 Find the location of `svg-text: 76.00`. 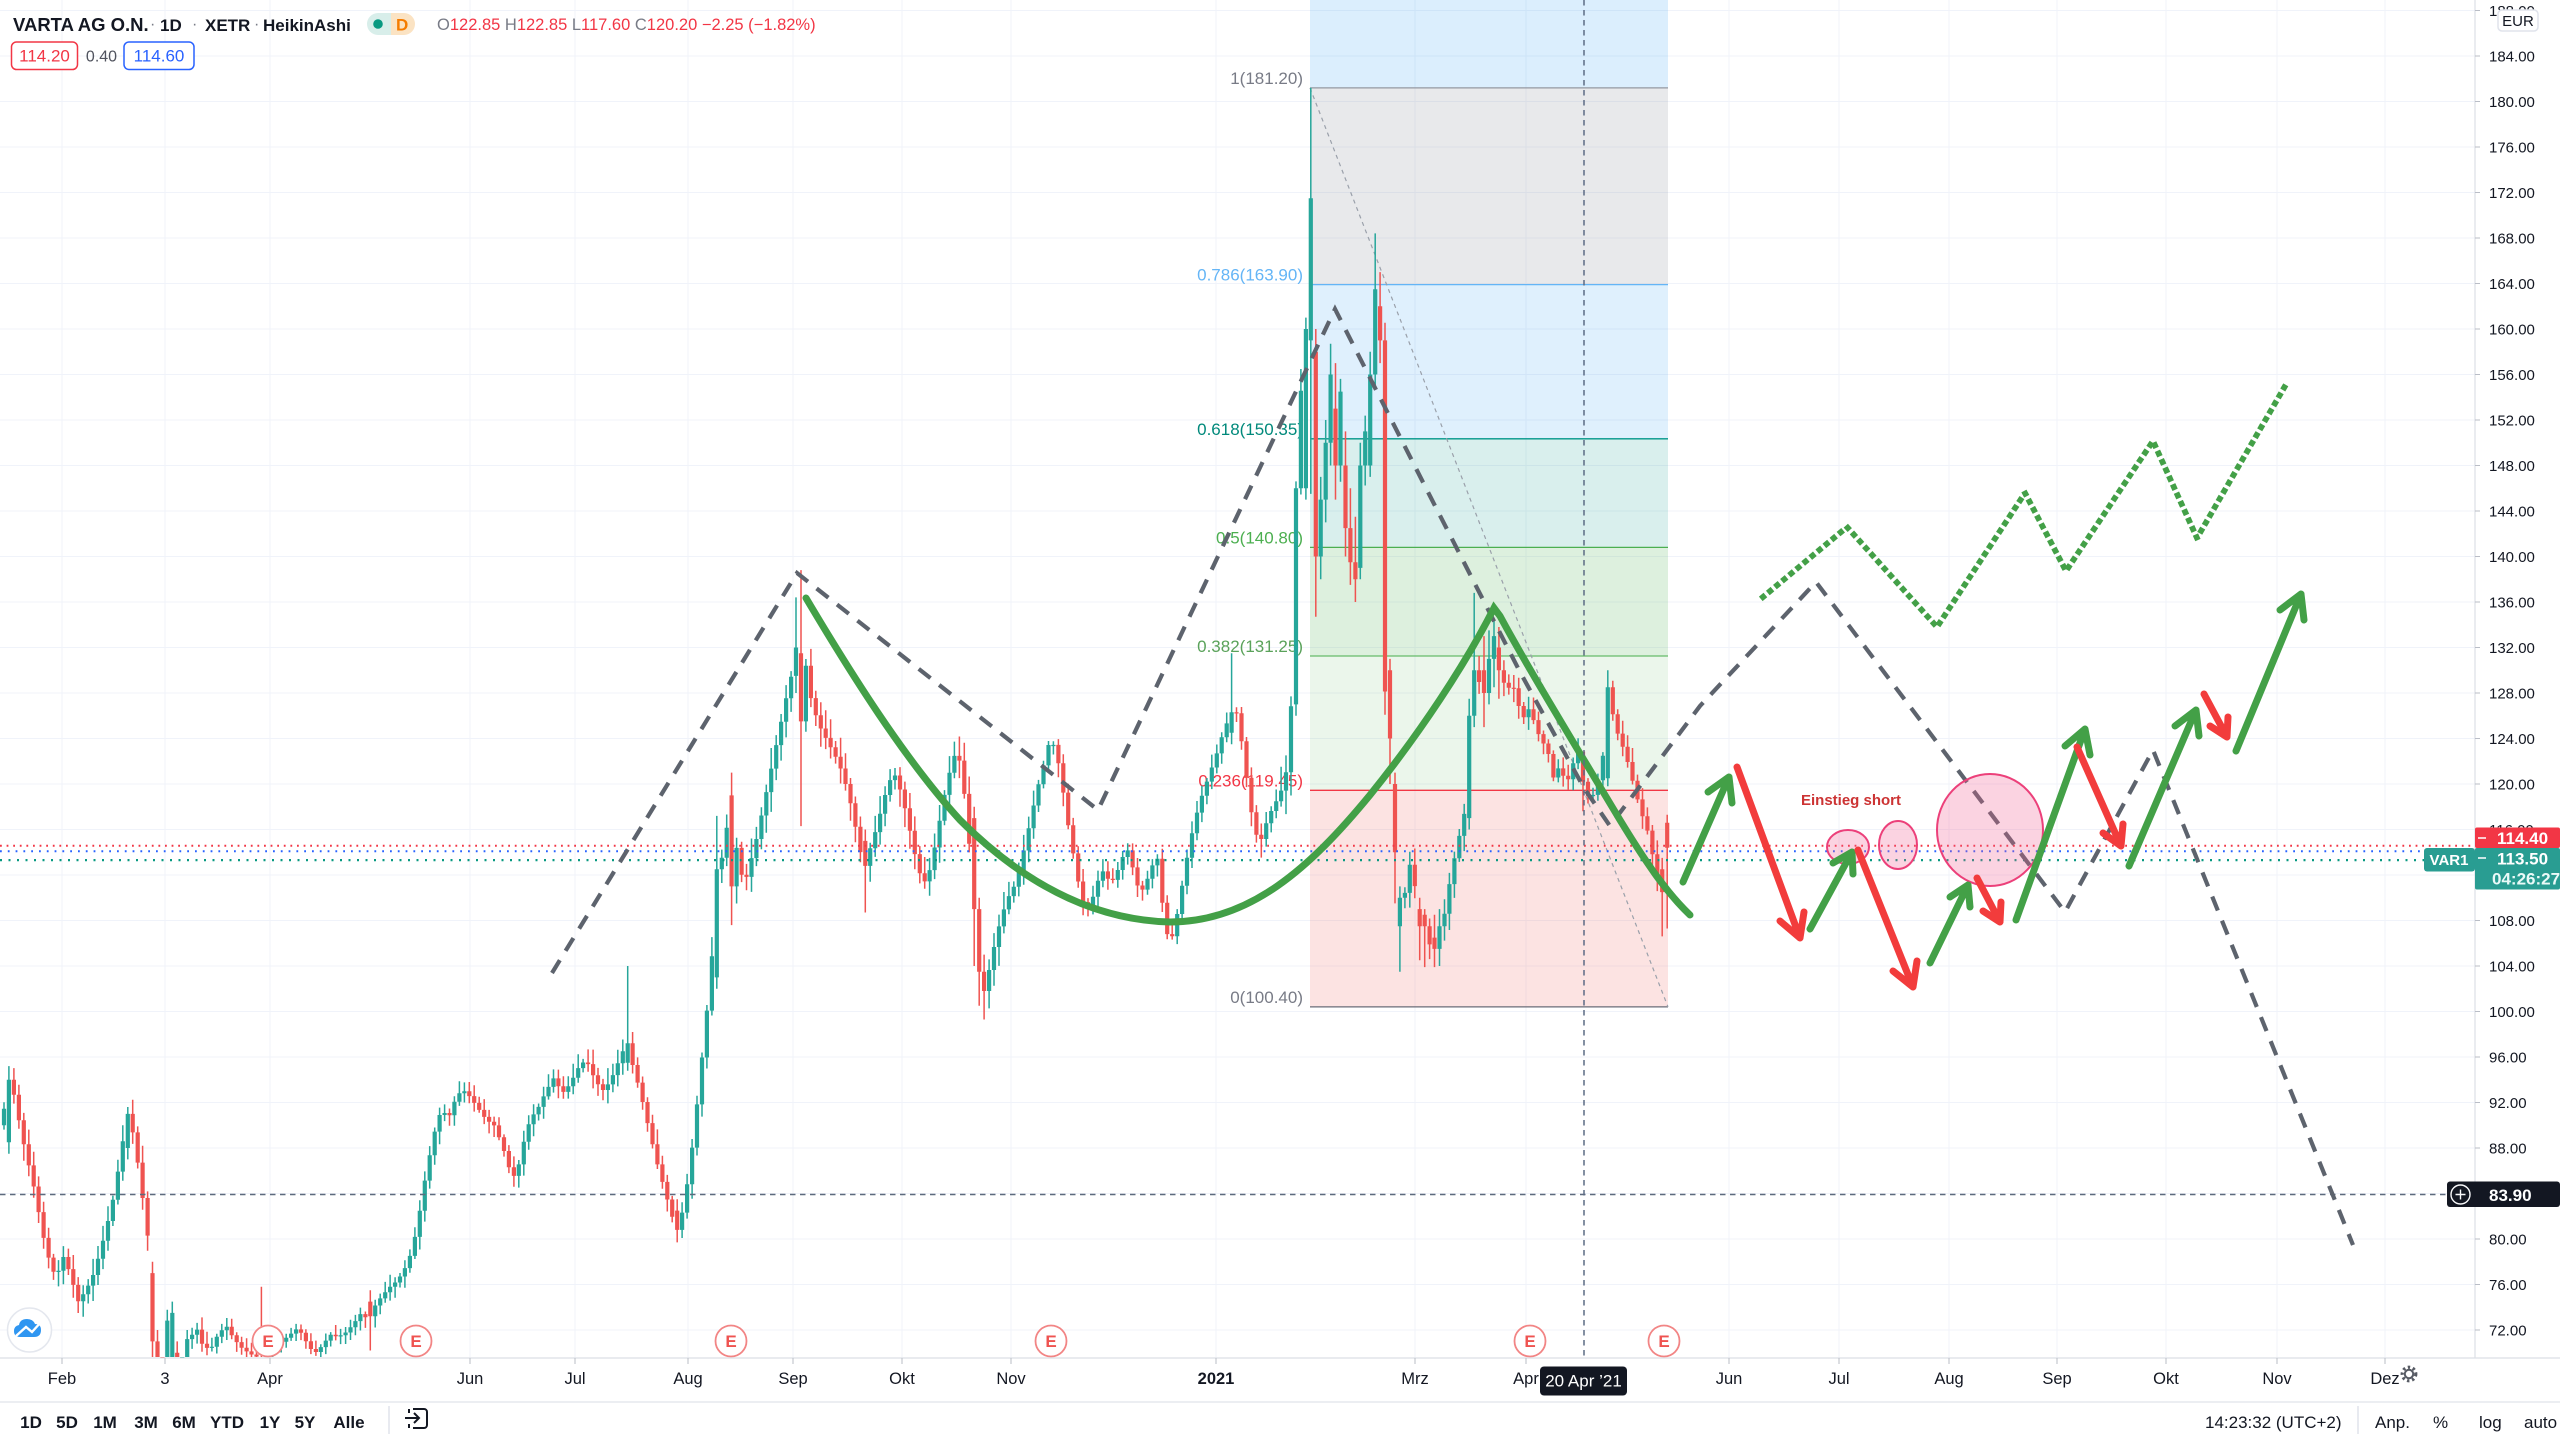

svg-text: 76.00 is located at coordinates (2508, 1285).